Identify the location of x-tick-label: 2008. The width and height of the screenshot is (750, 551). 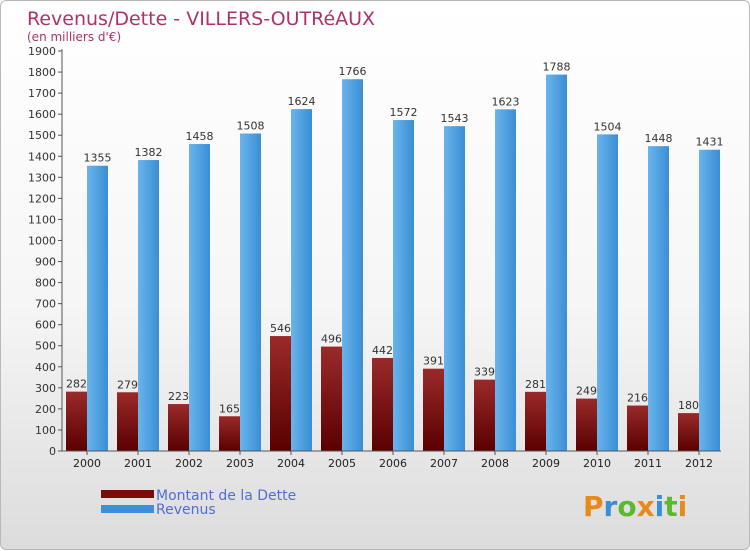
(495, 463).